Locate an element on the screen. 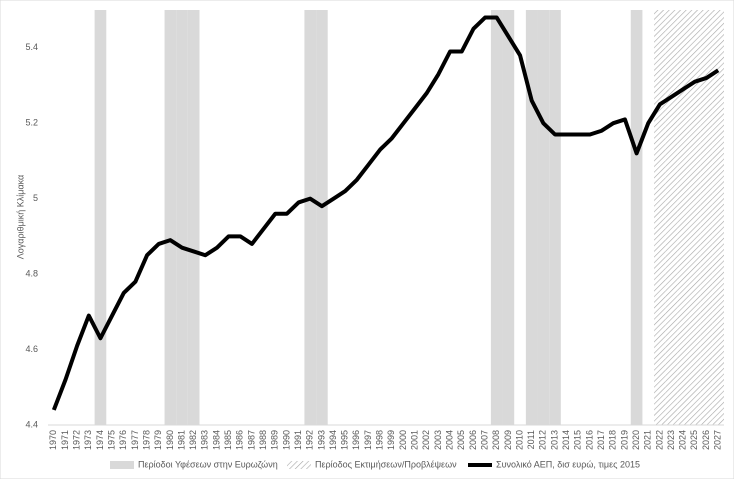 This screenshot has height=484, width=734. x-tick-label: 1988 is located at coordinates (263, 440).